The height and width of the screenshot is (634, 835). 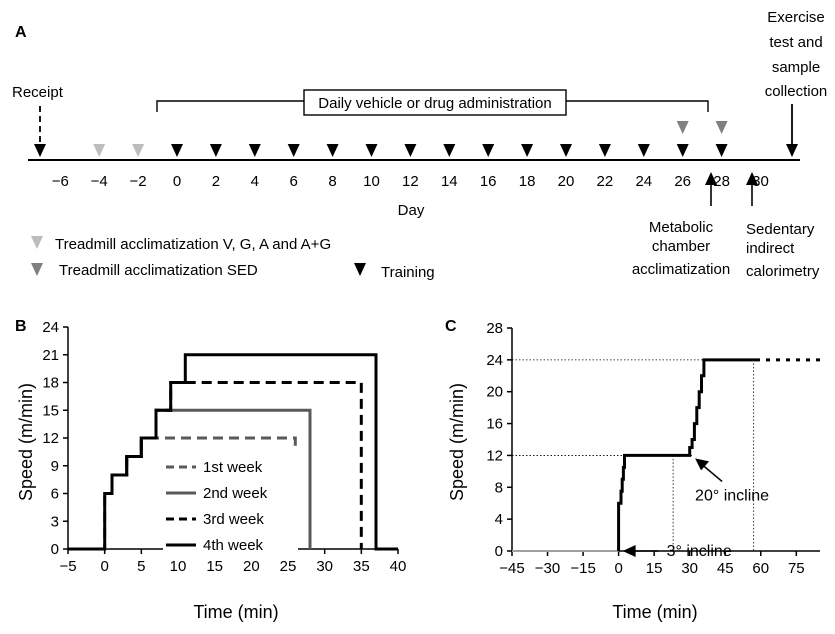 What do you see at coordinates (792, 150) in the screenshot?
I see `exercise-test-arrow-head` at bounding box center [792, 150].